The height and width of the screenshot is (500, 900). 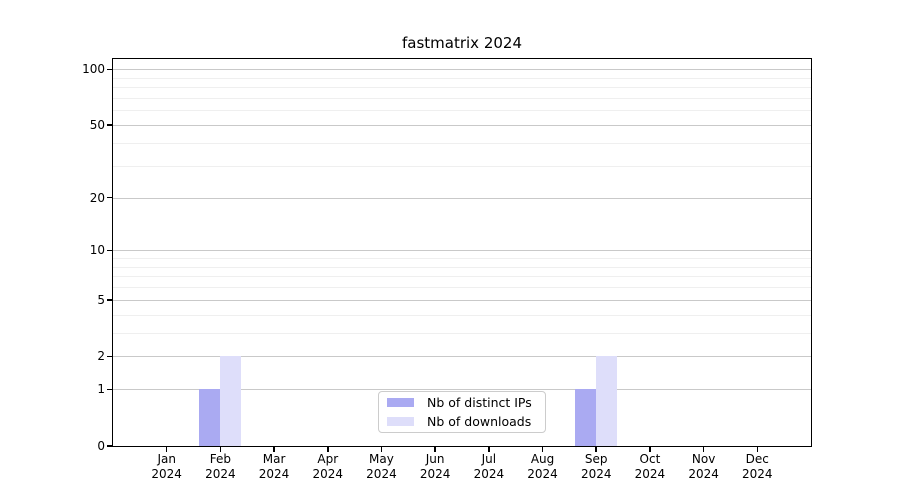 I want to click on legend-item-downloads: Nb of downloads, so click(x=466, y=421).